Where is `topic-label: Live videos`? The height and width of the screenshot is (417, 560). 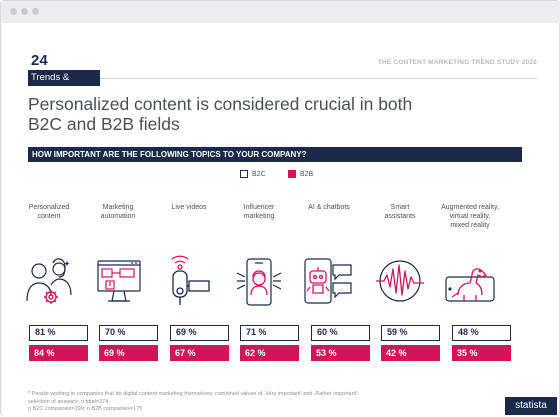
topic-label: Live videos is located at coordinates (189, 207).